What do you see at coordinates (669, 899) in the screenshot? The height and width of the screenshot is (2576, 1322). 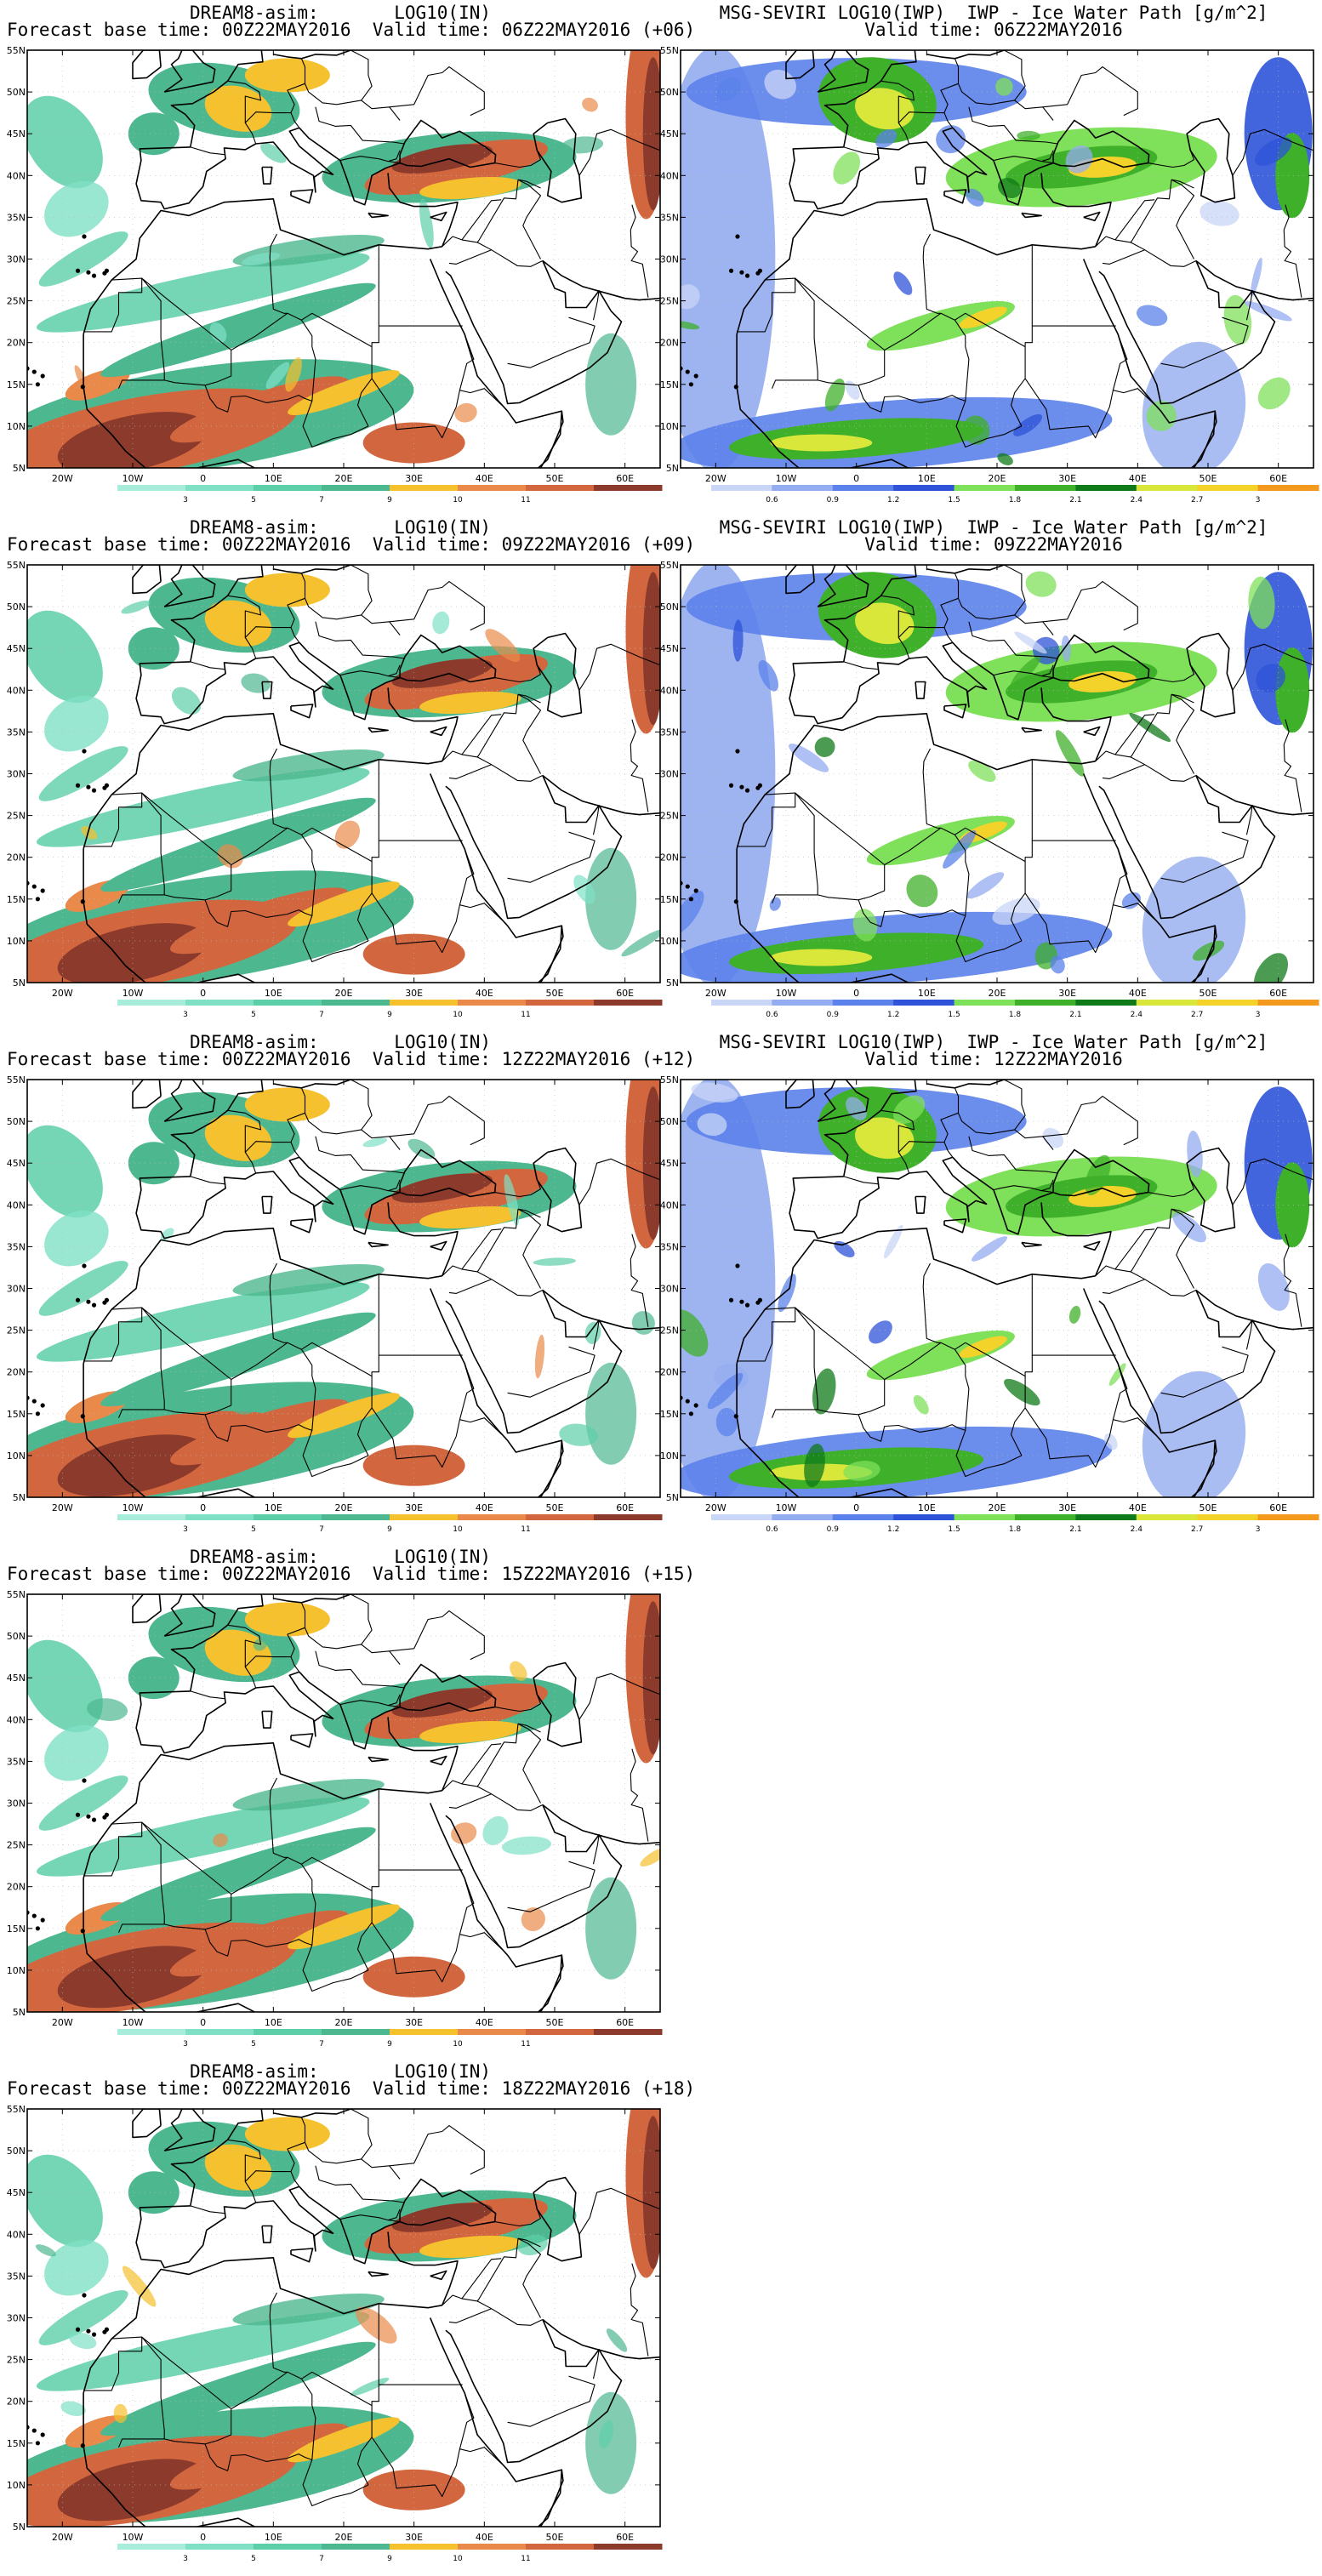 I see `lat-tick-label: 15N` at bounding box center [669, 899].